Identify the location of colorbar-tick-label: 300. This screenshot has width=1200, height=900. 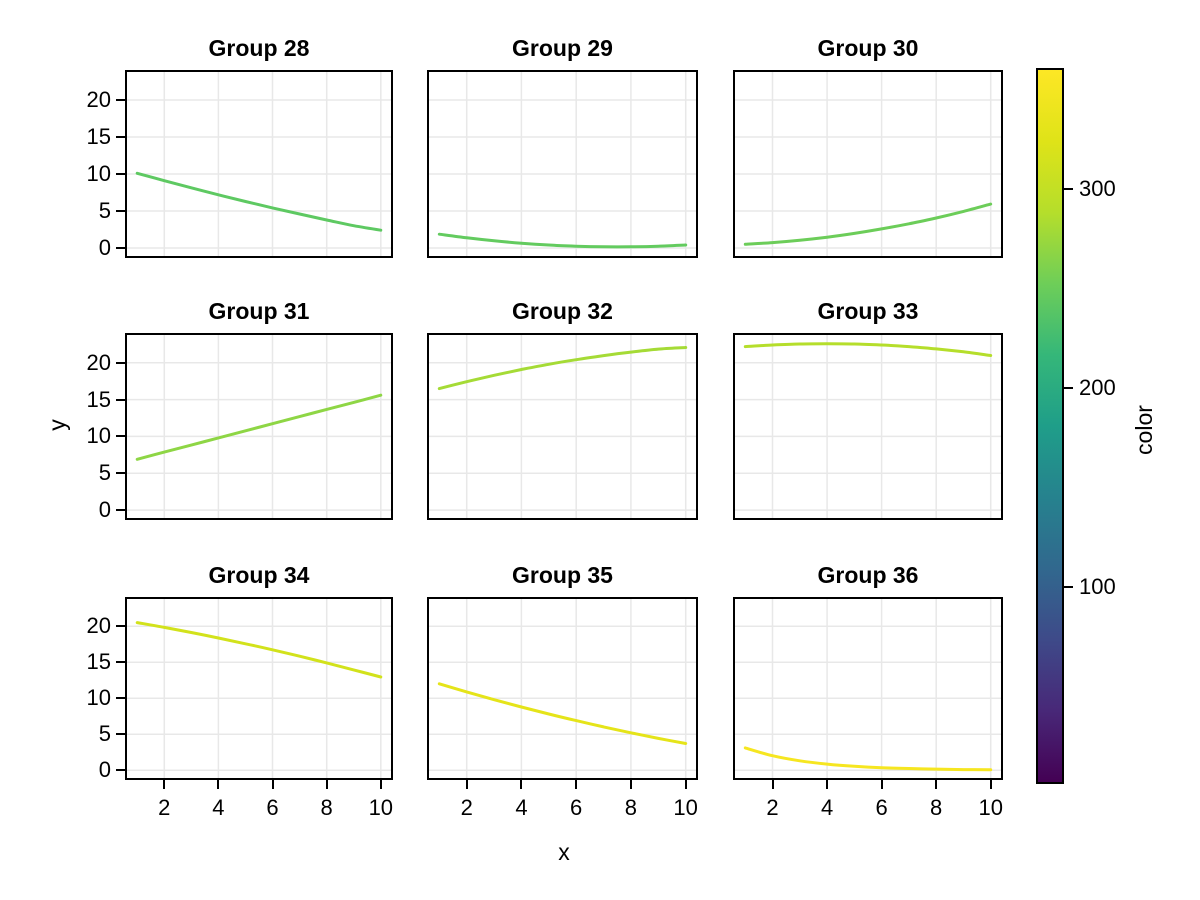
(1097, 189).